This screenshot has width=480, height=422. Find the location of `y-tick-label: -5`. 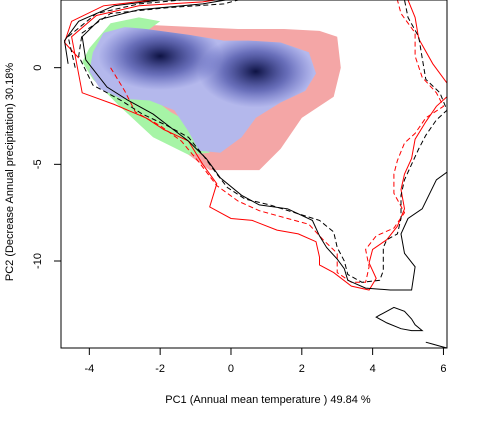

y-tick-label: -5 is located at coordinates (38, 164).